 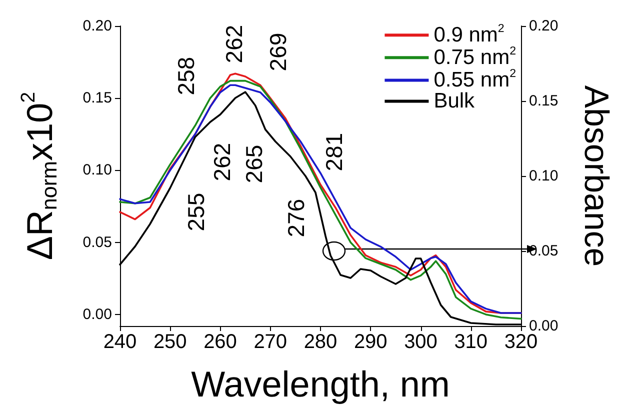 What do you see at coordinates (455, 101) in the screenshot?
I see `legend-label: Bulk` at bounding box center [455, 101].